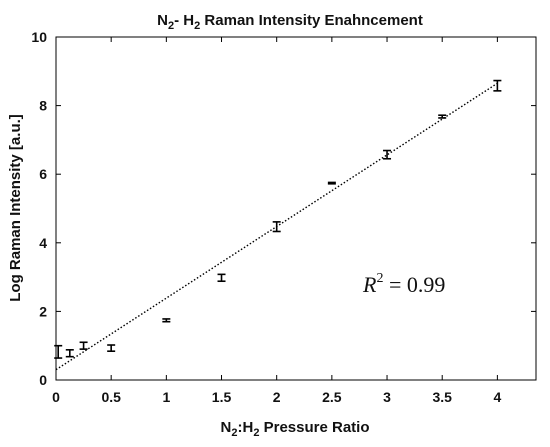 This screenshot has width=550, height=447. I want to click on y-tick-label: 4, so click(43, 243).